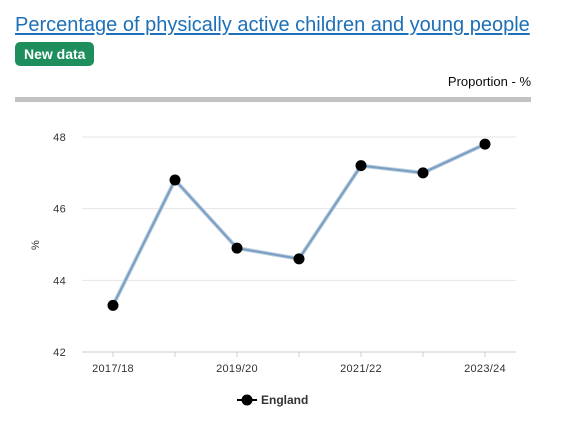 Image resolution: width=561 pixels, height=426 pixels. Describe the element at coordinates (237, 369) in the screenshot. I see `x-tick-label: 2019/20` at that location.